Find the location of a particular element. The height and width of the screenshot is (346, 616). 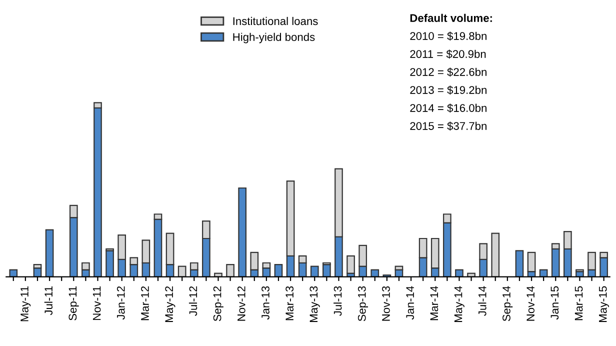

x-tick-label: Mar-14 is located at coordinates (434, 303).